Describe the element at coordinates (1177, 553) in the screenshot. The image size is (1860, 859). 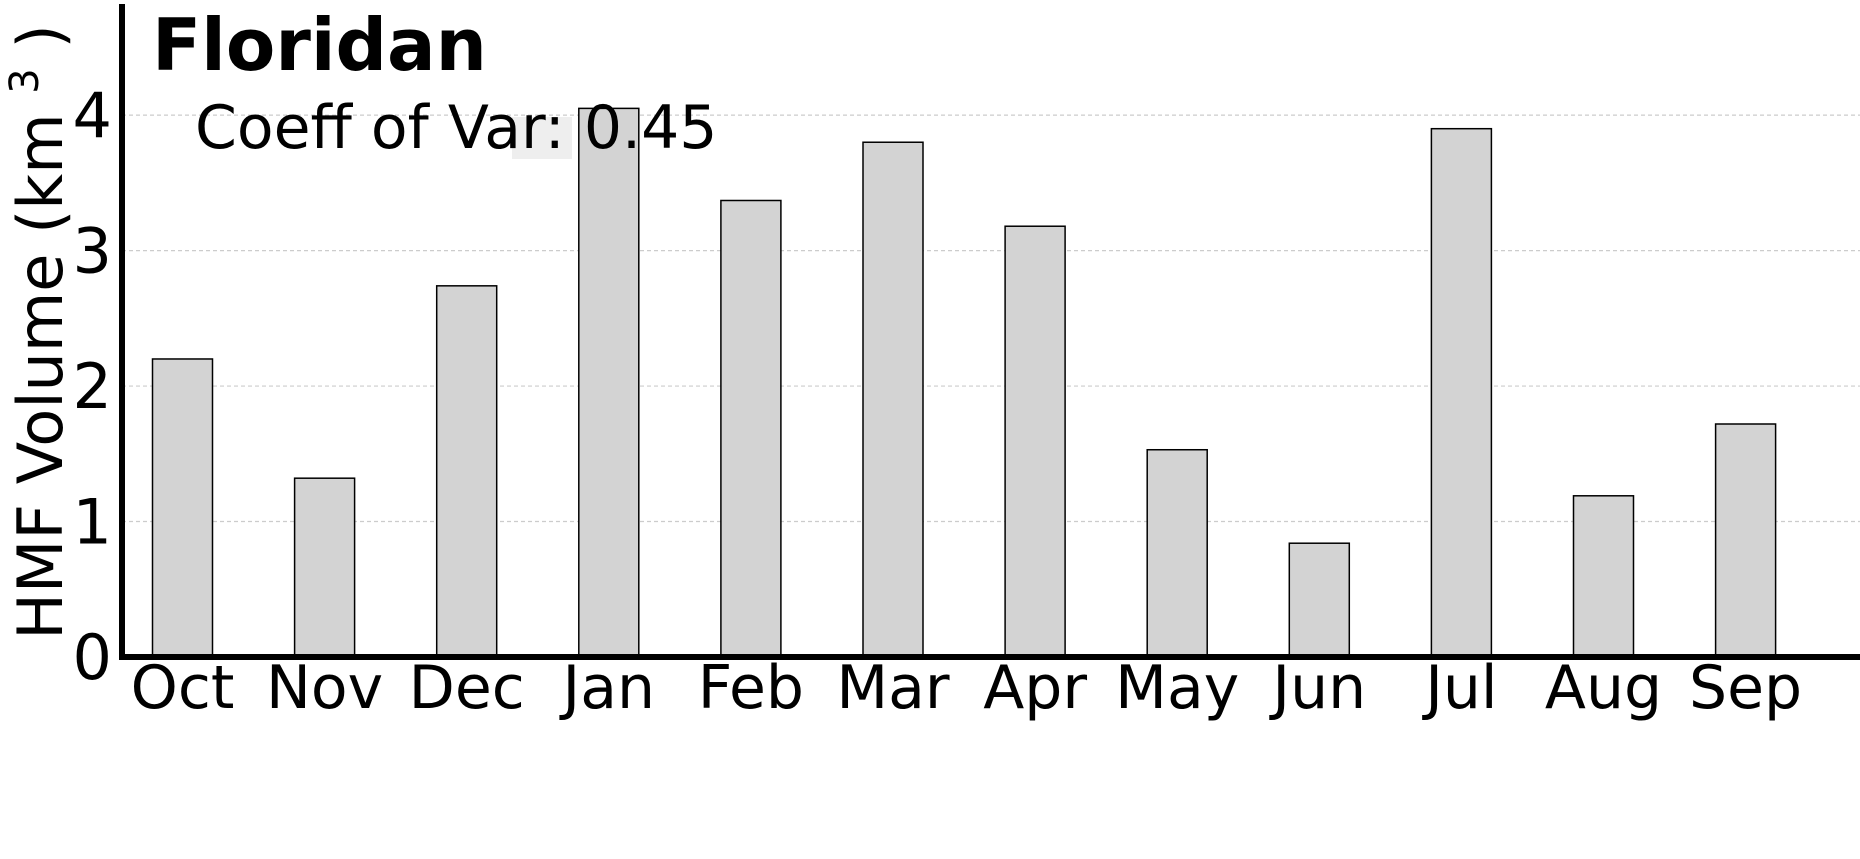
I see `bar-may` at that location.